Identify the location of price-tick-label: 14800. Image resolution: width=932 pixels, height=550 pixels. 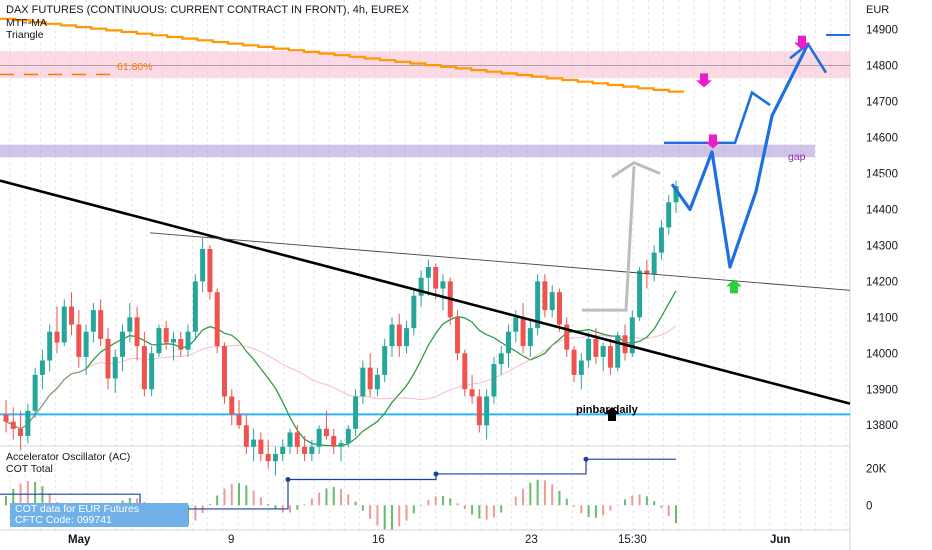
(882, 67).